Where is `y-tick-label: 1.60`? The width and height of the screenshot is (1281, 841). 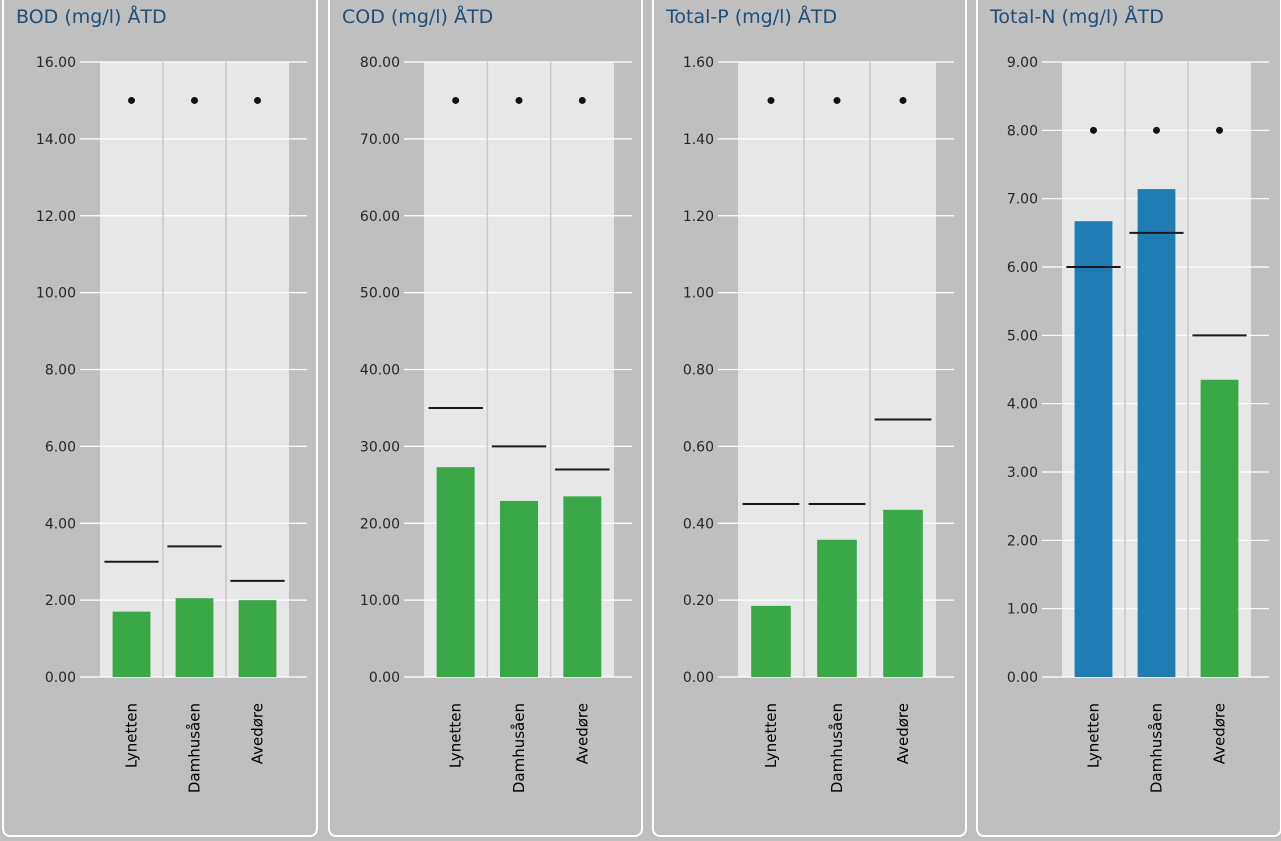
y-tick-label: 1.60 is located at coordinates (698, 63).